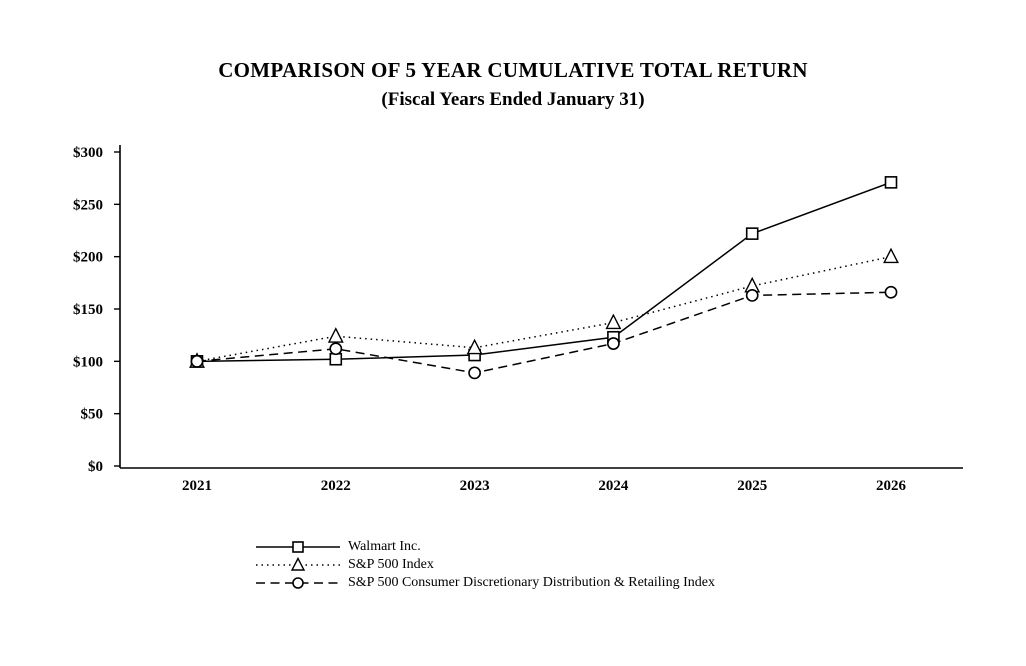 The width and height of the screenshot is (1026, 666). What do you see at coordinates (92, 415) in the screenshot?
I see `y-tick-label: $50` at bounding box center [92, 415].